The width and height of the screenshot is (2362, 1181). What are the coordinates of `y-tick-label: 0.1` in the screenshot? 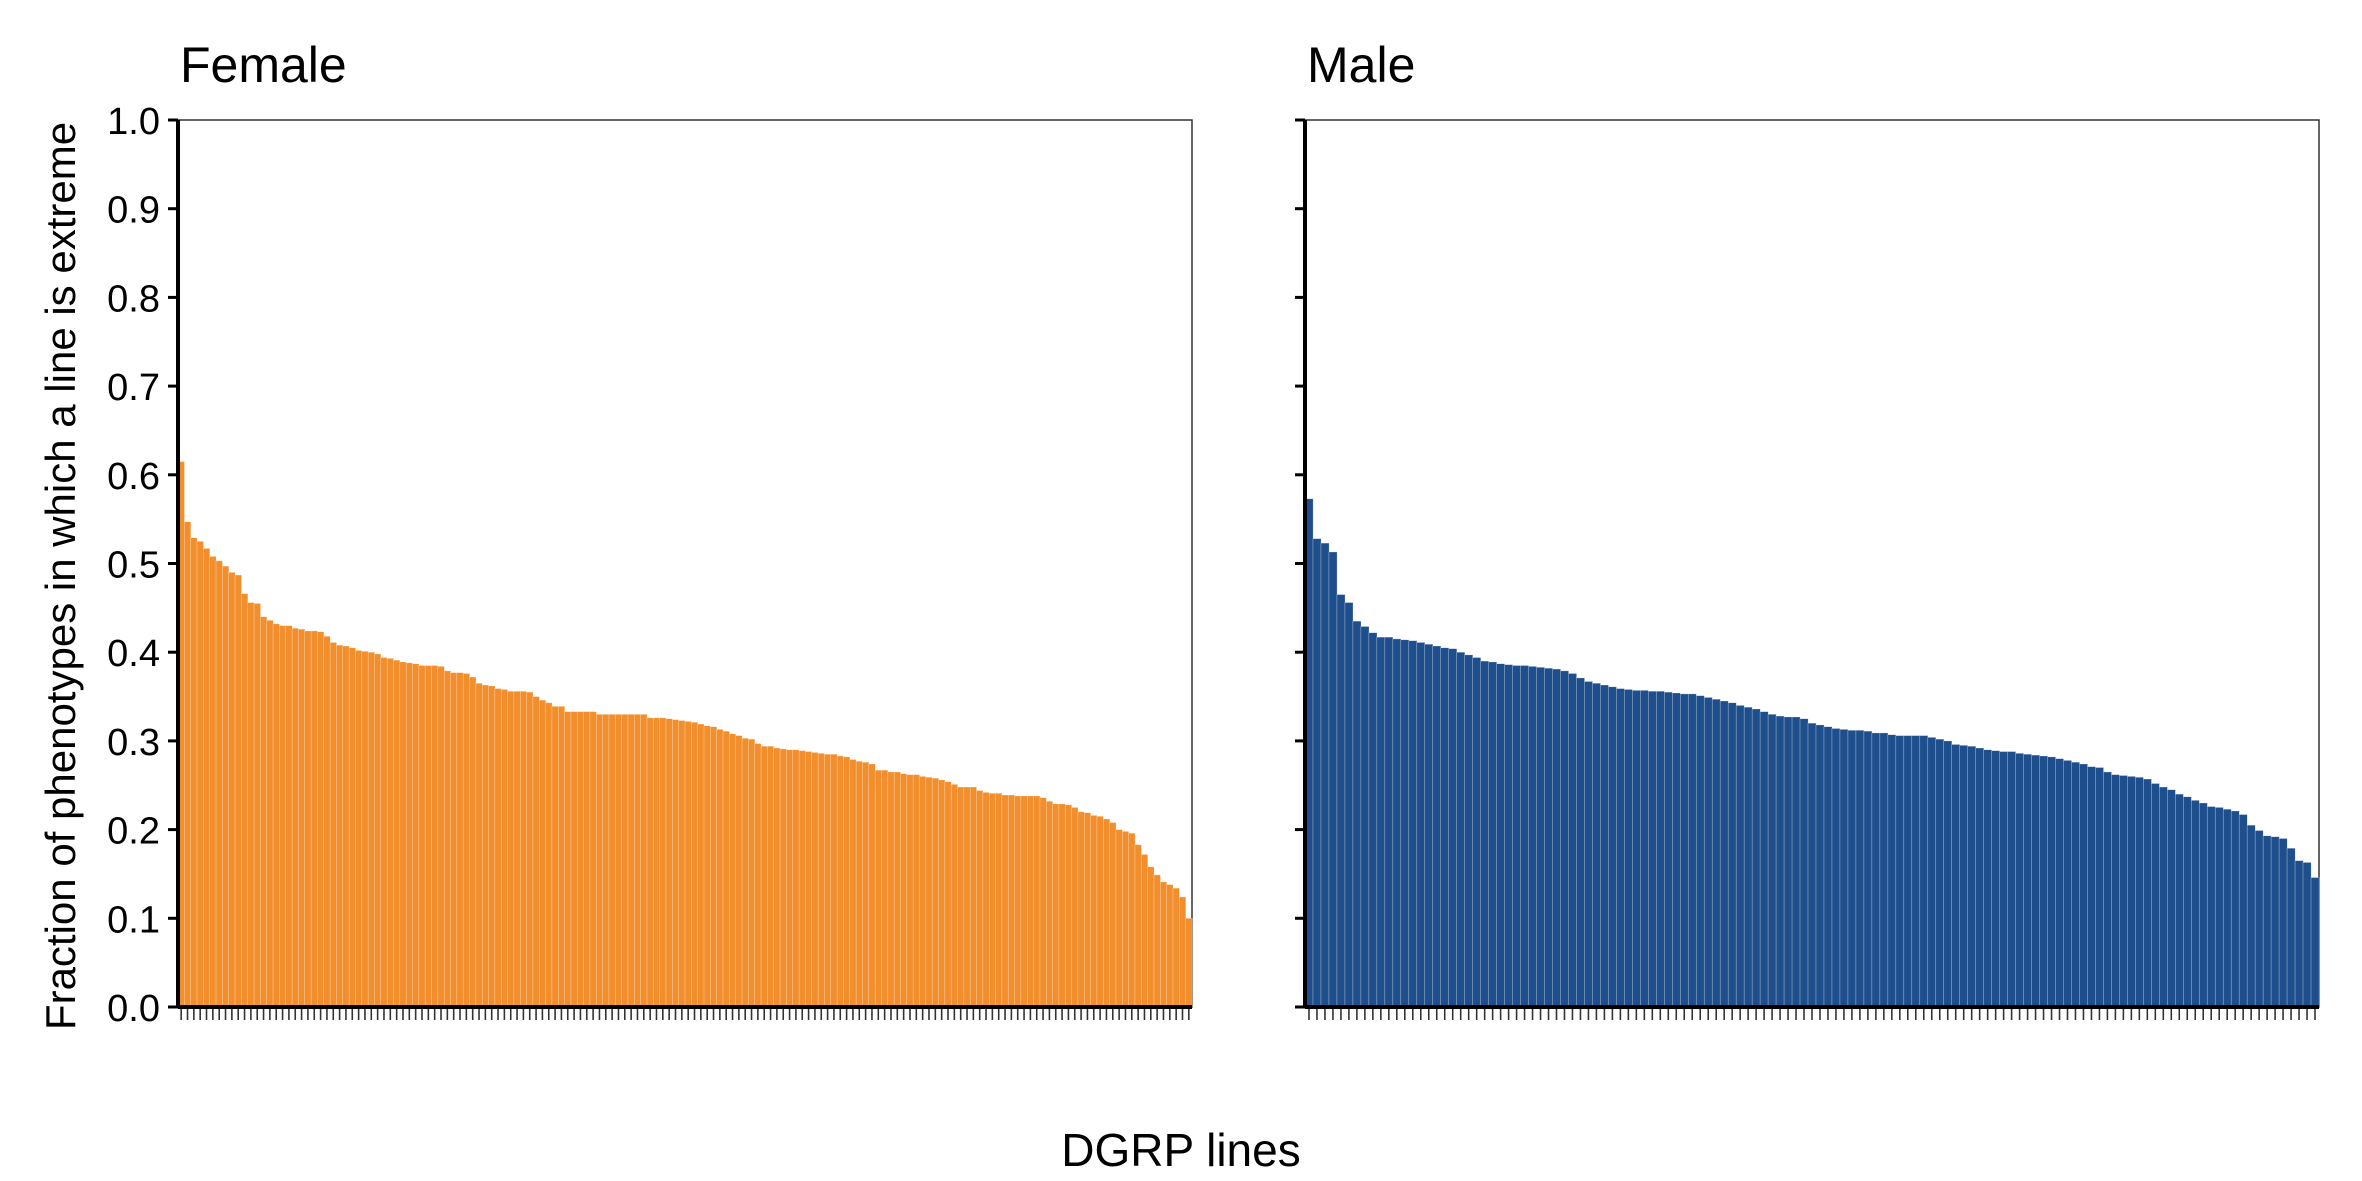 It's located at (133, 920).